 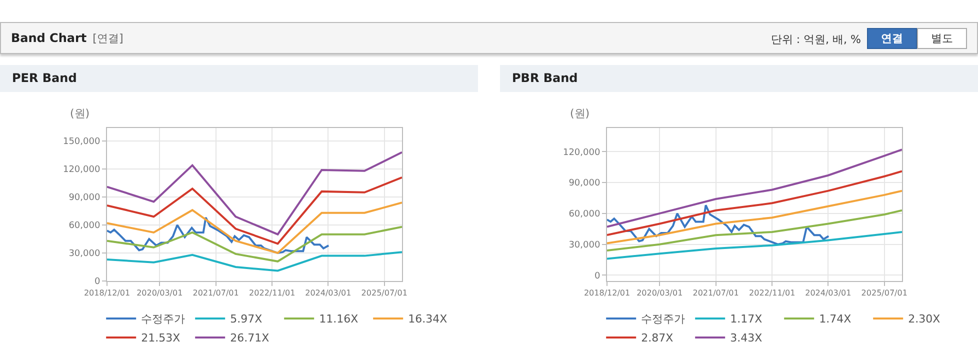 I want to click on y-tick-label: 150,000, so click(x=81, y=142).